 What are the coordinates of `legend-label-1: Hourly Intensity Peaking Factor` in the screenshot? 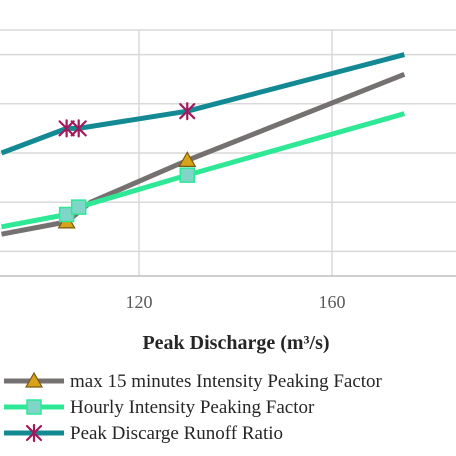 It's located at (192, 407).